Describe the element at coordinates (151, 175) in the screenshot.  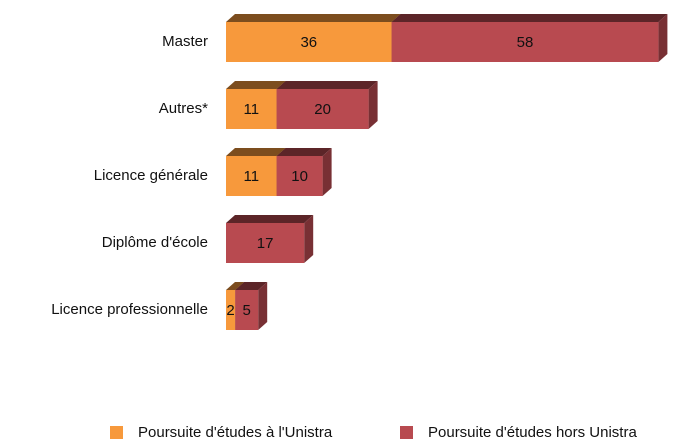
I see `category-label: Licence générale` at that location.